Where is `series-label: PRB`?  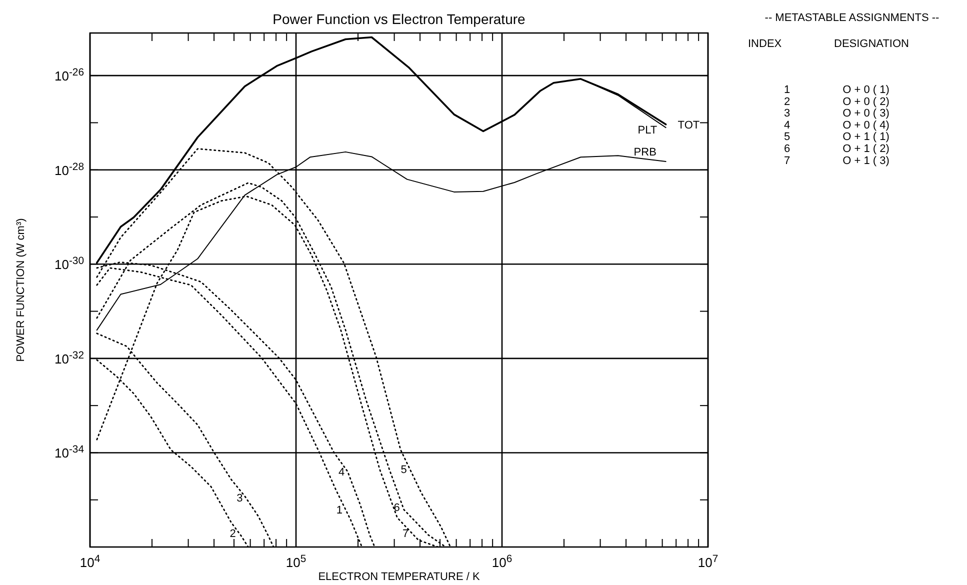 series-label: PRB is located at coordinates (645, 152).